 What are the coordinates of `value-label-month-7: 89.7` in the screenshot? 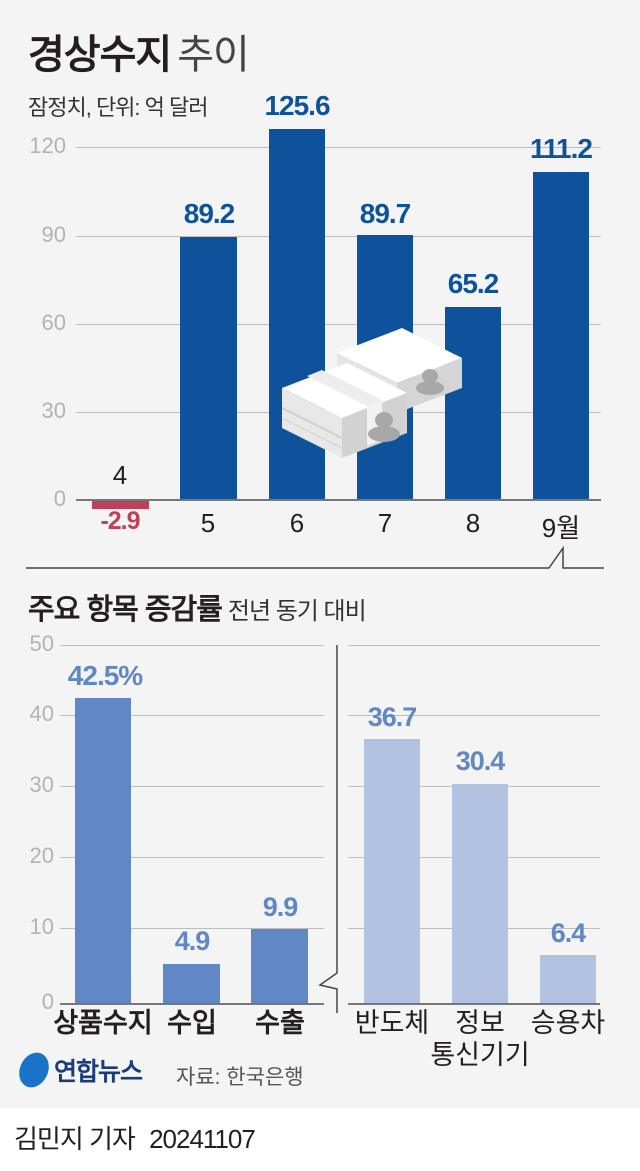 It's located at (385, 213).